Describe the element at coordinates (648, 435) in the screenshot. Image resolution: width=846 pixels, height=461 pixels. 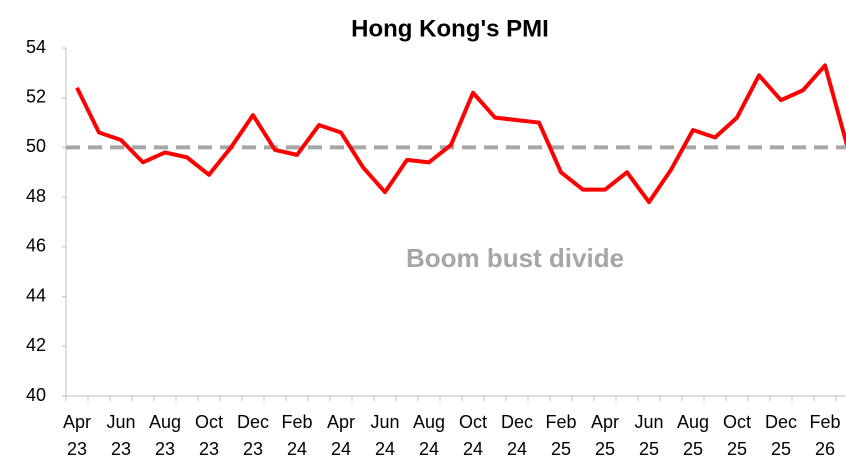
I see `x-tick-label: Jun 25` at that location.